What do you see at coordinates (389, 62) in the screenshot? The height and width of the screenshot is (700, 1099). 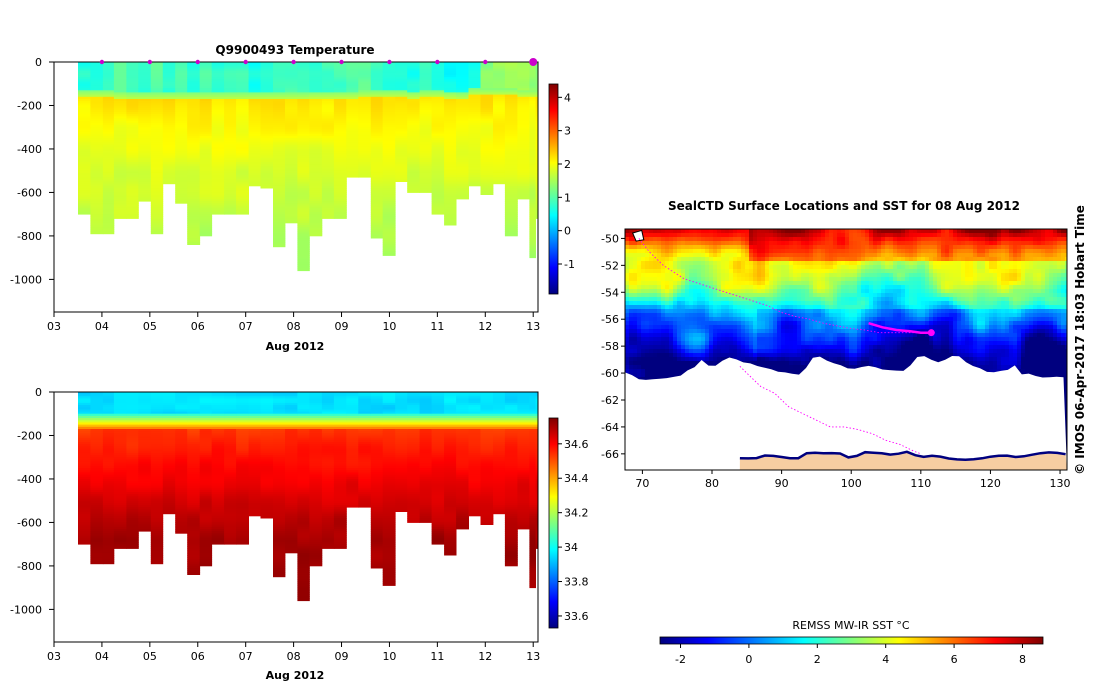 I see `profile-marker` at bounding box center [389, 62].